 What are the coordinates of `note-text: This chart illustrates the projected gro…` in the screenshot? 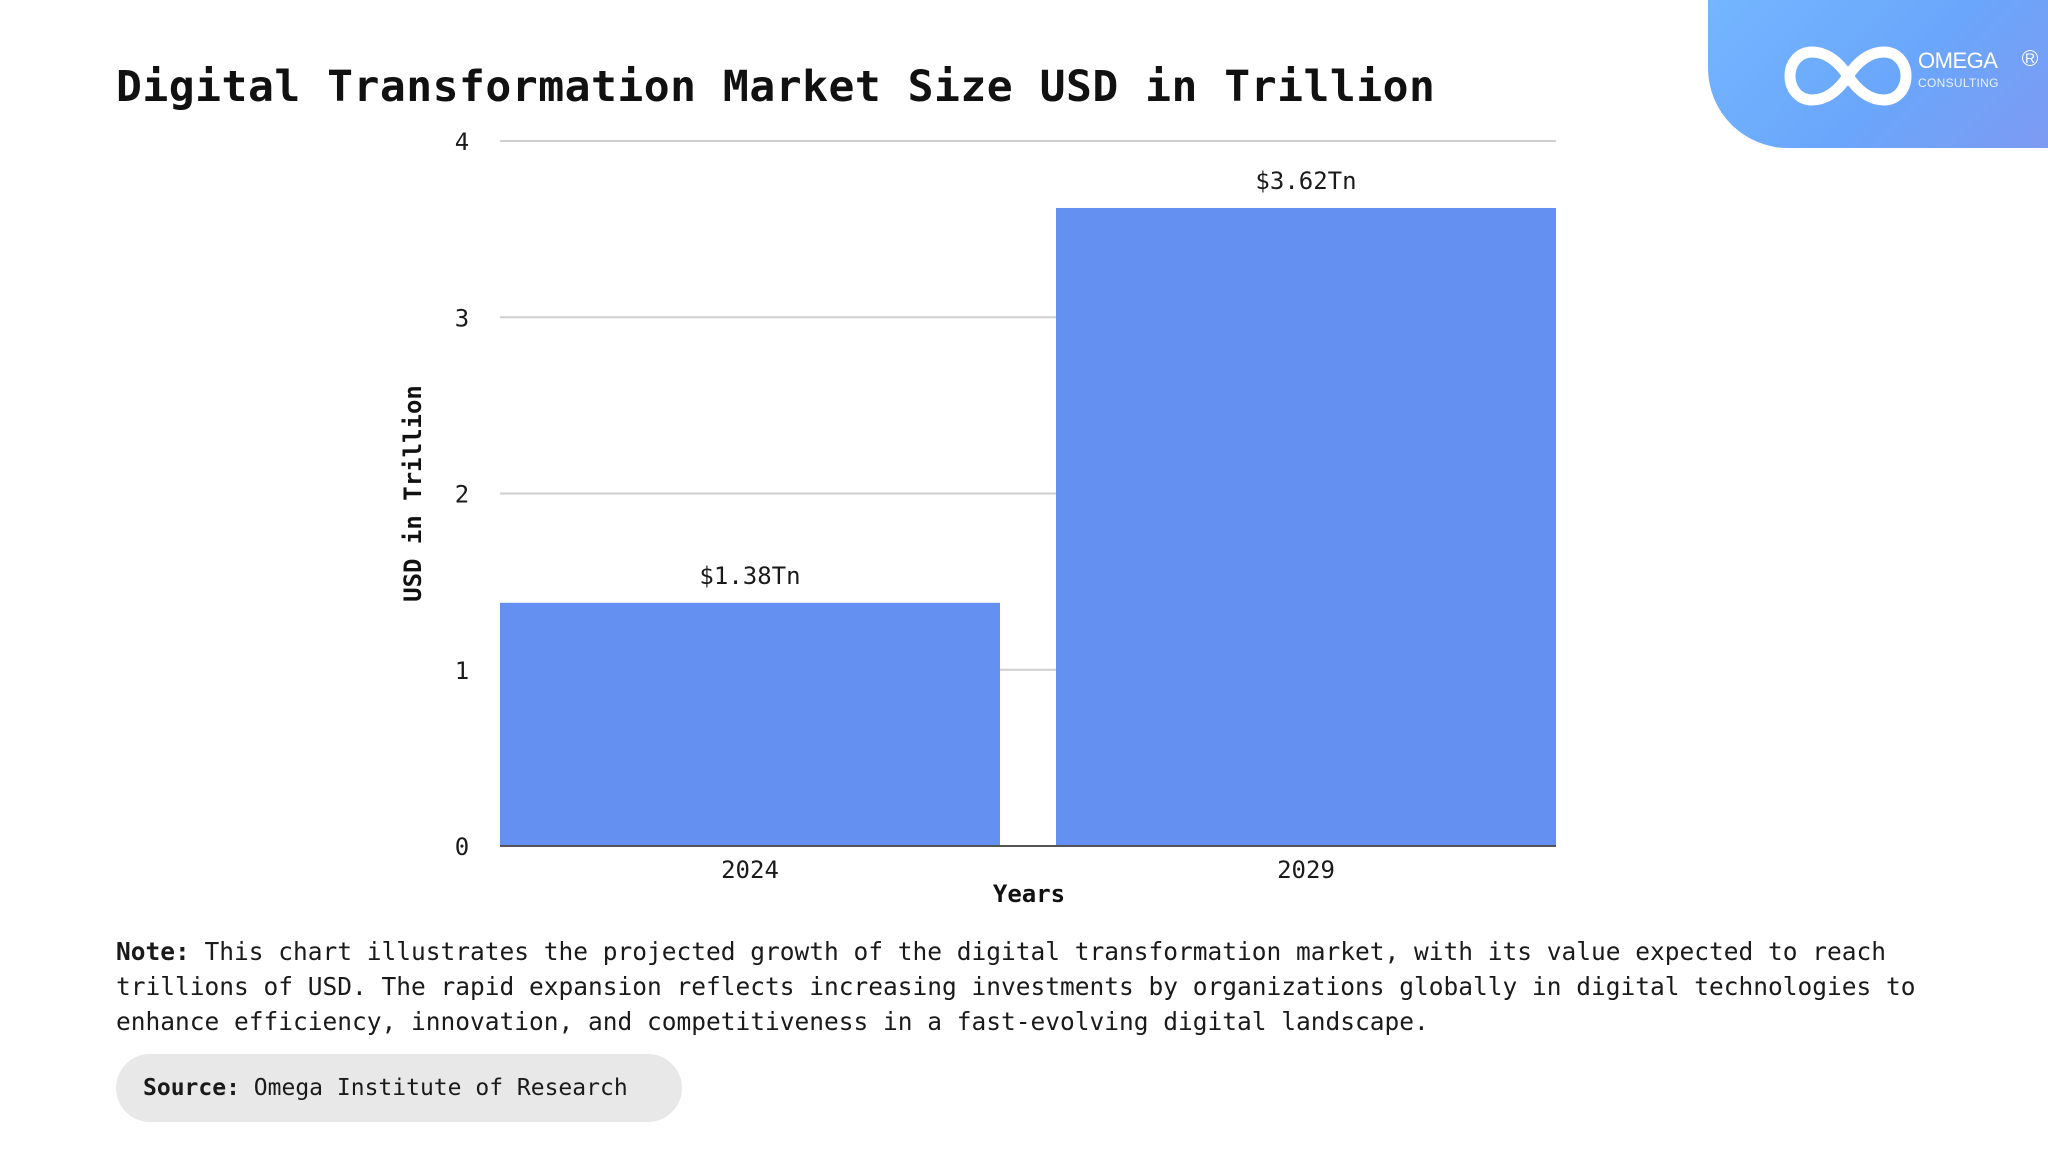 It's located at (1016, 986).